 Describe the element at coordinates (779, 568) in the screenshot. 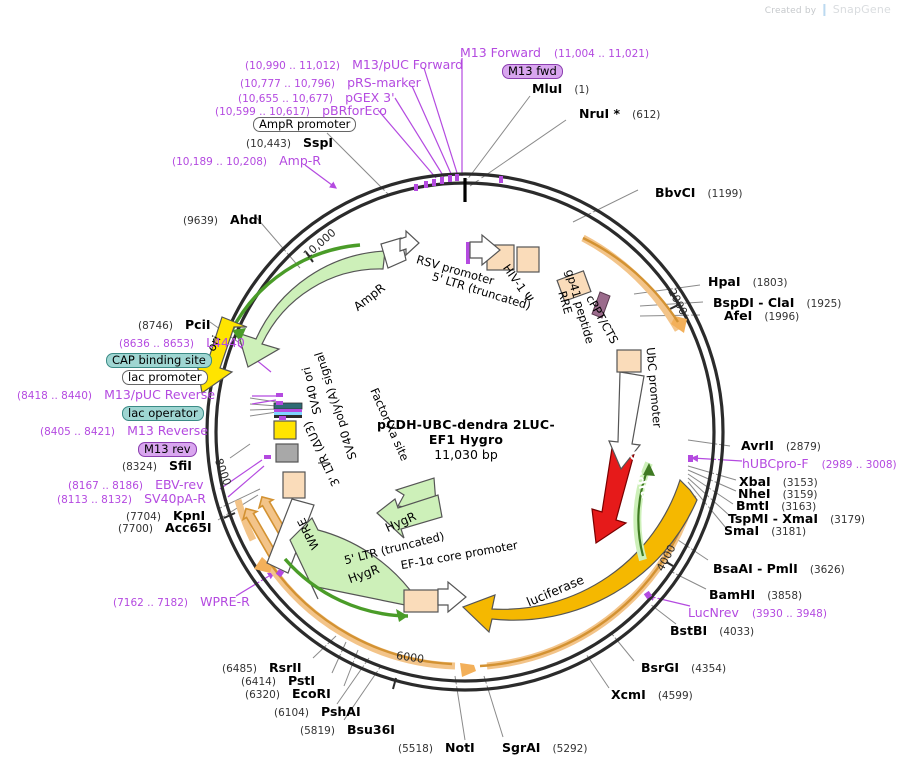

I see `enzyme-label-bsaai-pmli: BsaAI - PmlI (3626)` at that location.